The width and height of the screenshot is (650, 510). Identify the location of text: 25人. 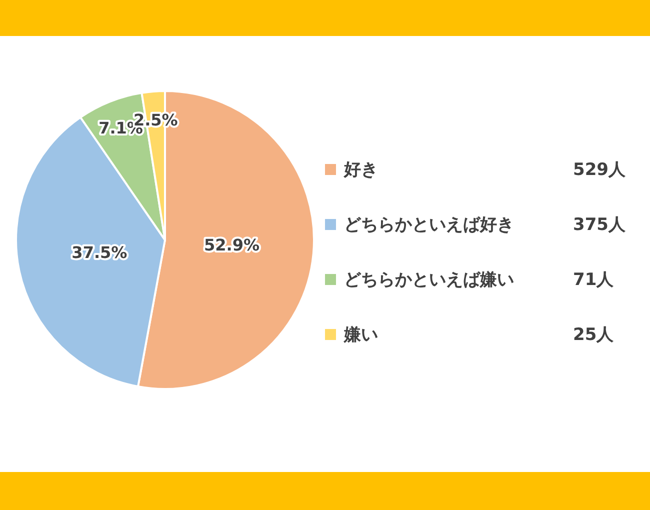
(594, 335).